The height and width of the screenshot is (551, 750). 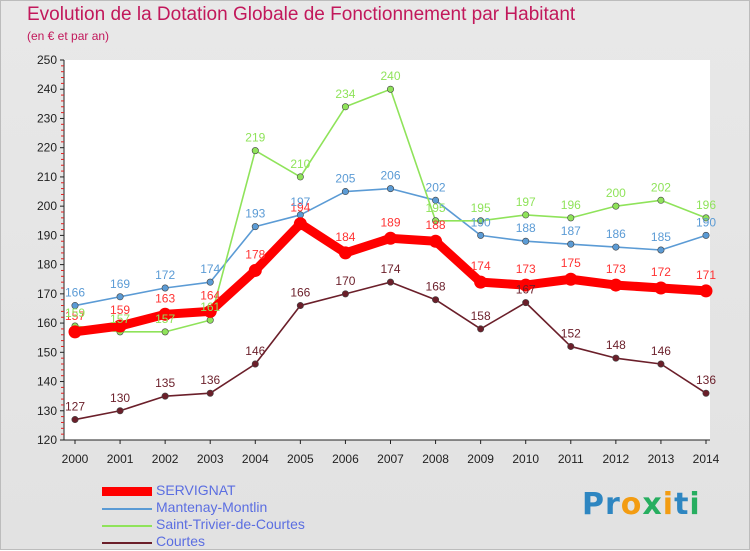 I want to click on data-label: 240, so click(x=390, y=76).